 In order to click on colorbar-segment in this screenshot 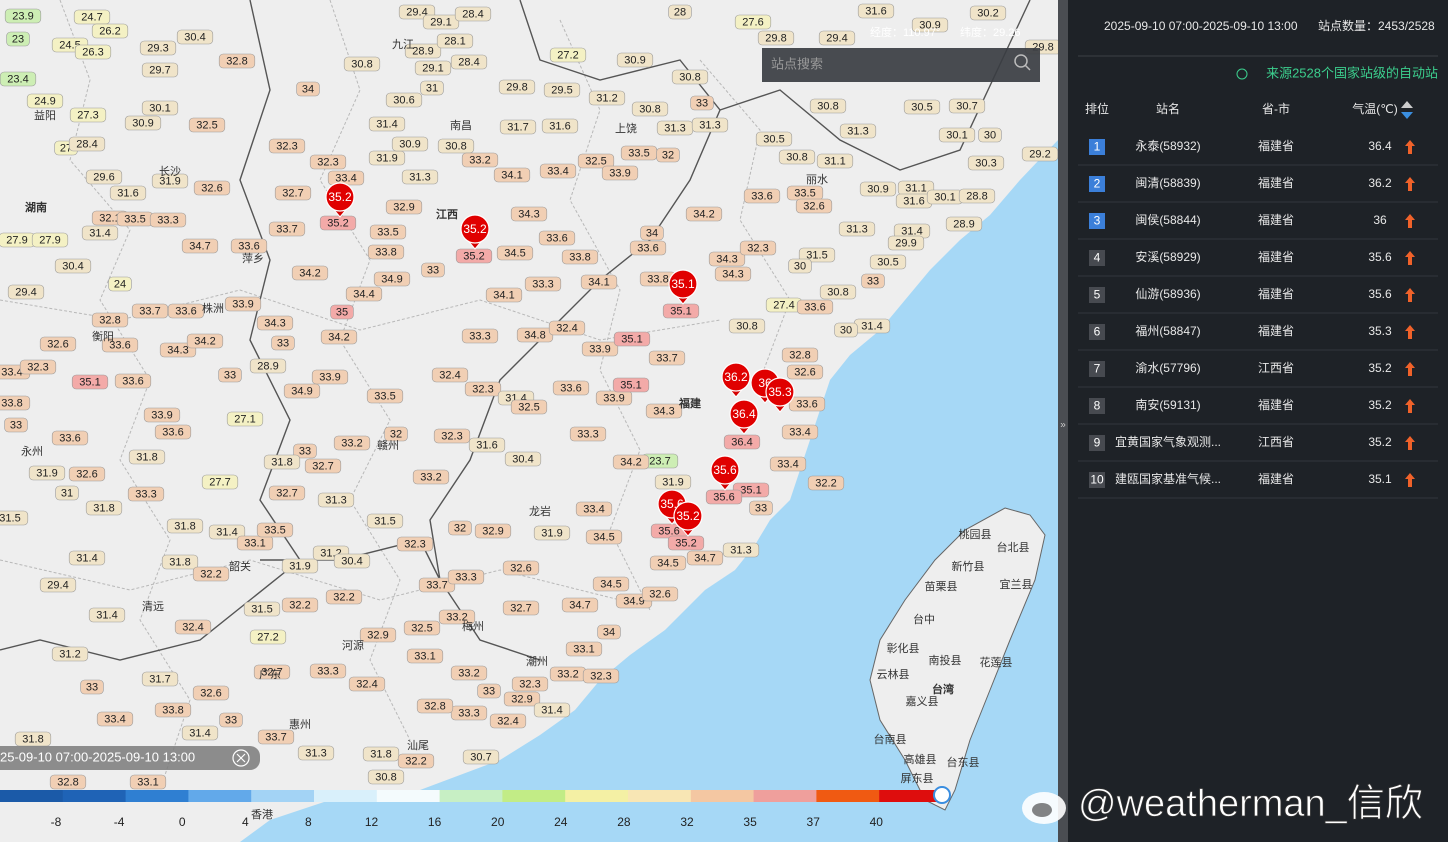, I will do `click(848, 796)`.